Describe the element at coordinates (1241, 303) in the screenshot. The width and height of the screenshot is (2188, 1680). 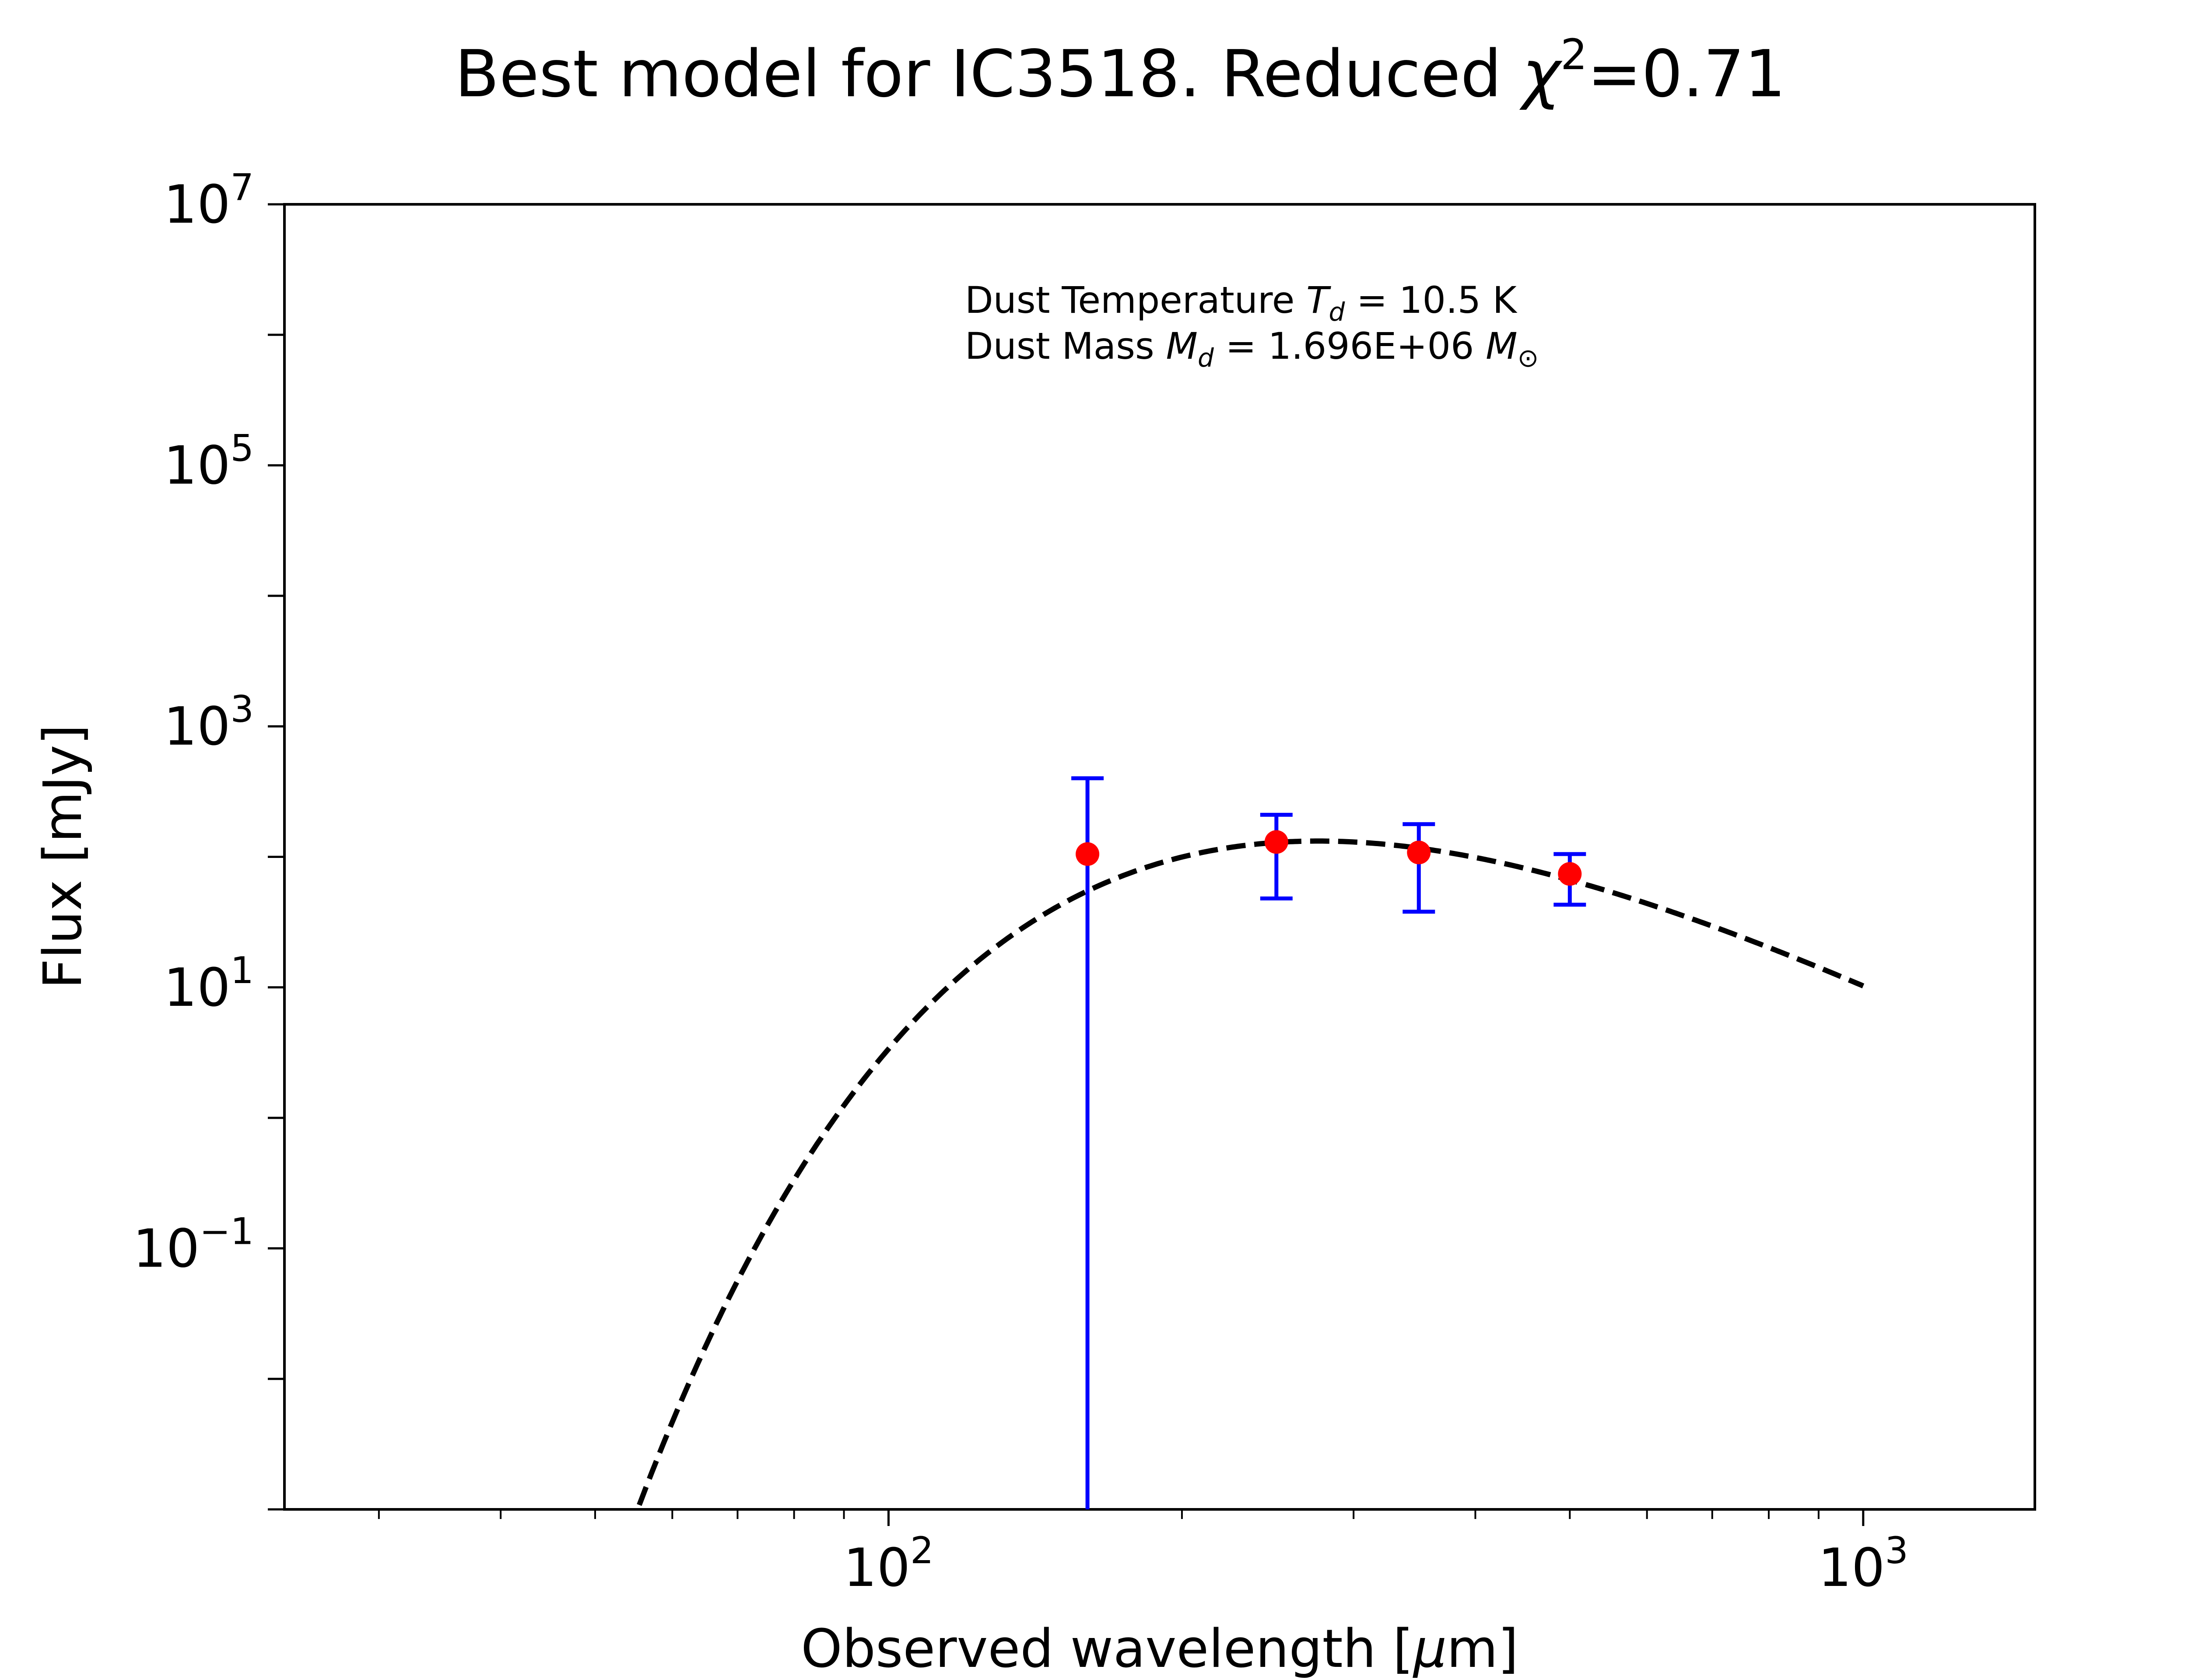
I see `dust-temperature-annotation: Dust Temperature Td = 10.5 K` at that location.